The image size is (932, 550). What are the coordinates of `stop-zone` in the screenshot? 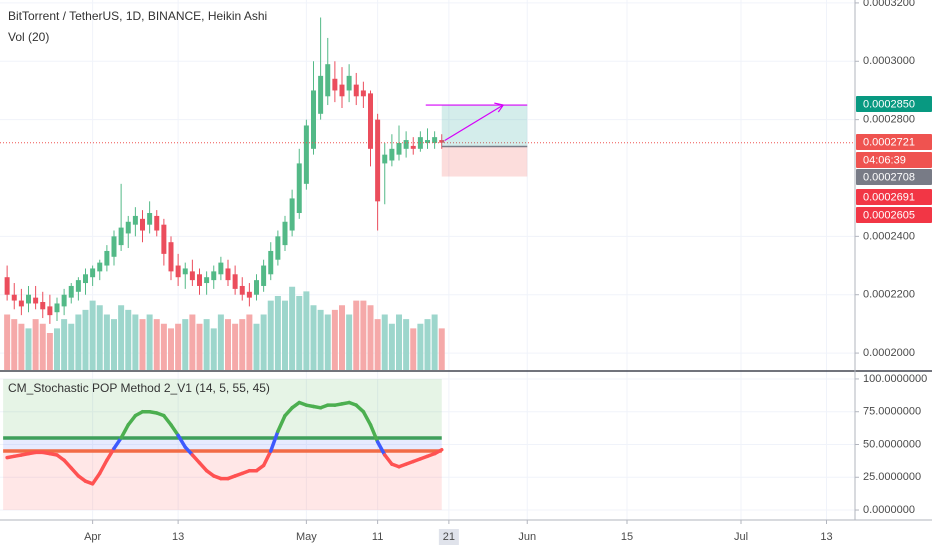 It's located at (484, 161).